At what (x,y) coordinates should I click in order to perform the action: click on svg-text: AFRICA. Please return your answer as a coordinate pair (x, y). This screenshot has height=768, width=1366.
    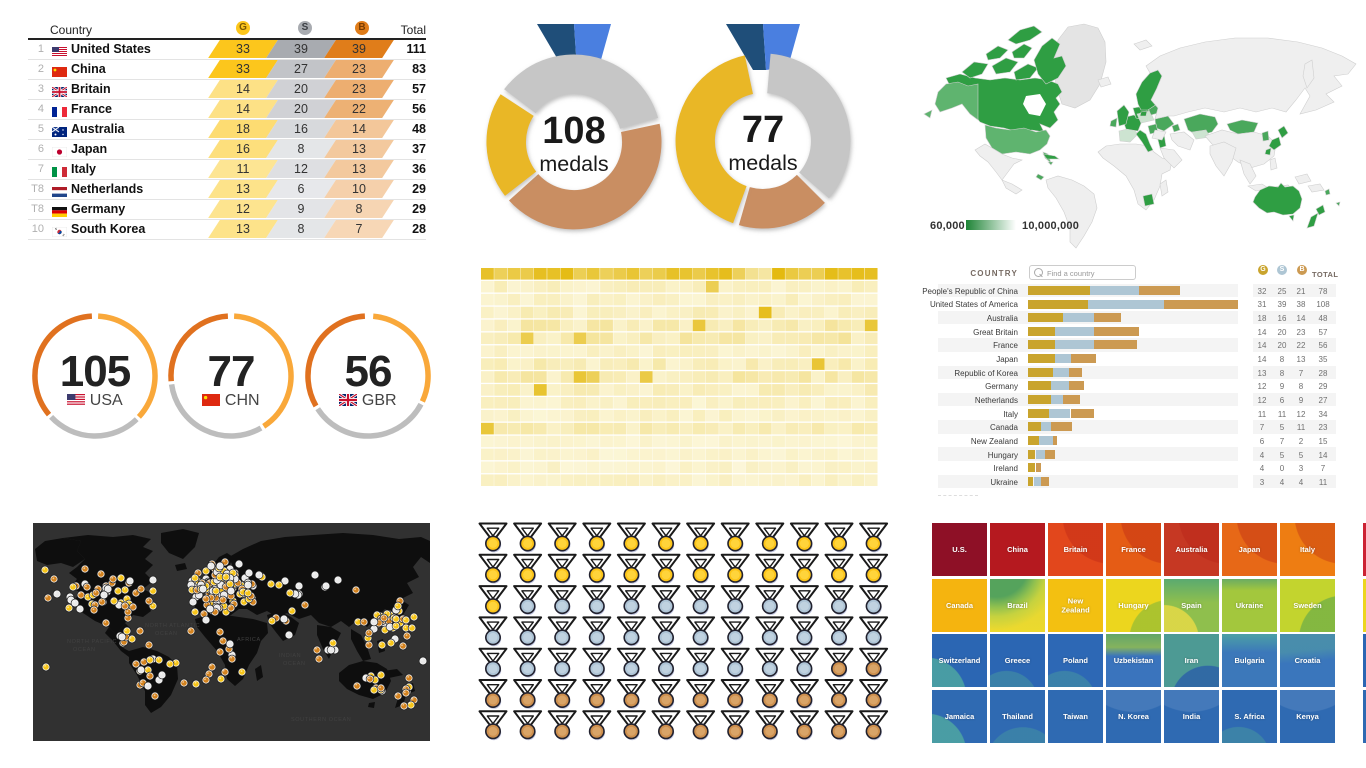
    Looking at the image, I should click on (249, 640).